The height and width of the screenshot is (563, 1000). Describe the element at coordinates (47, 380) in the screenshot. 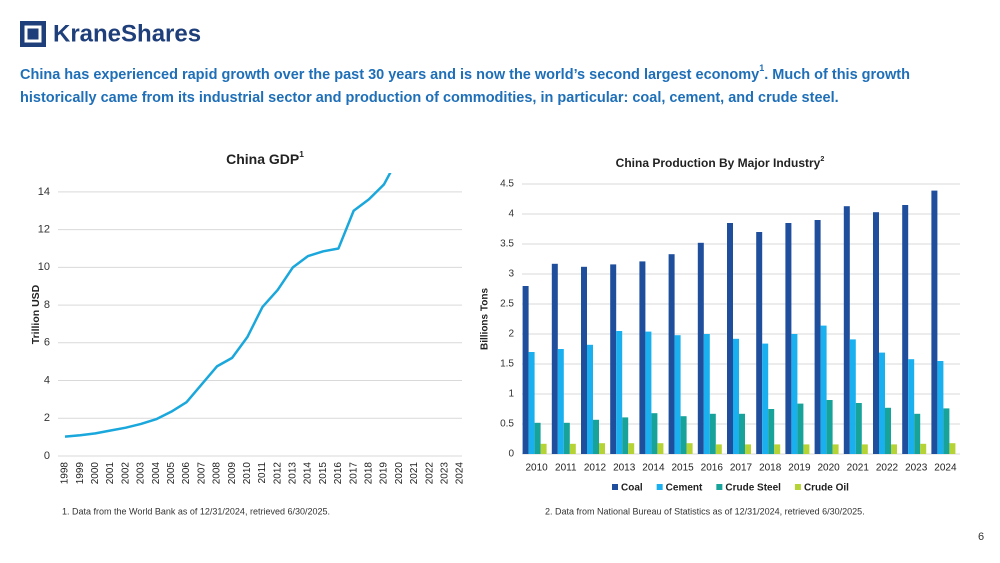

I see `y-tick-label: 4` at that location.